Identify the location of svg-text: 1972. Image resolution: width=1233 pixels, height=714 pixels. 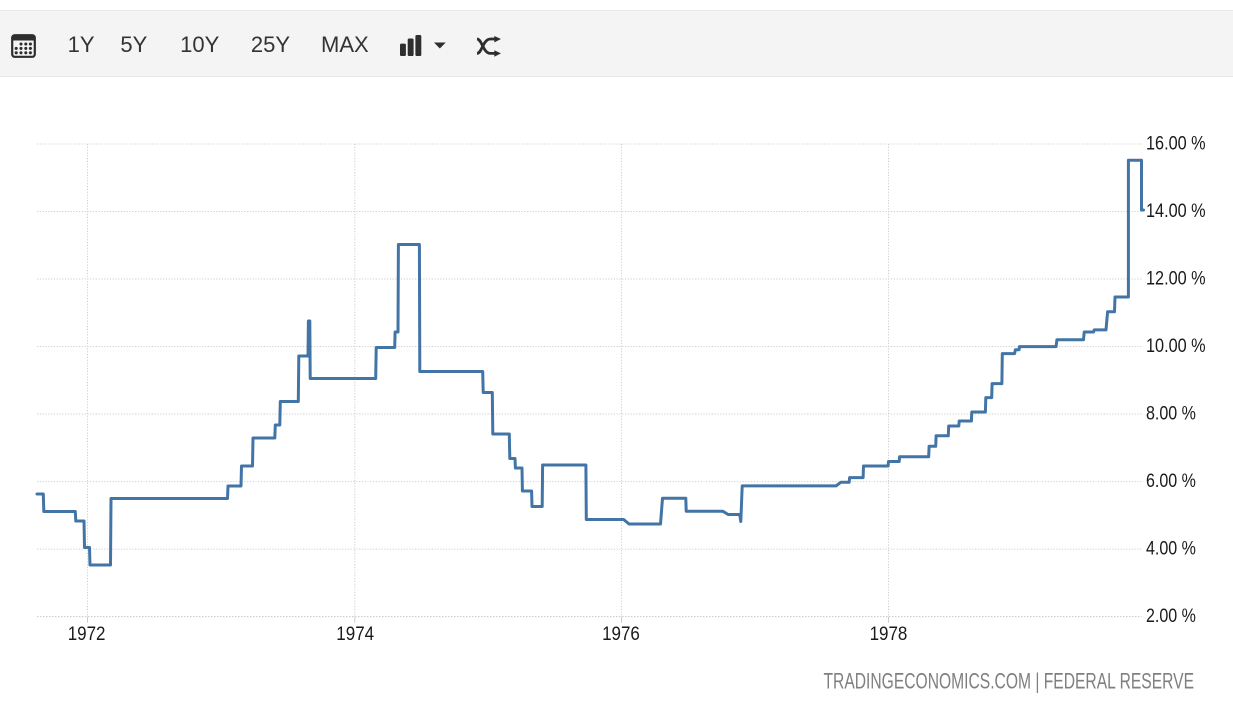
(87, 634).